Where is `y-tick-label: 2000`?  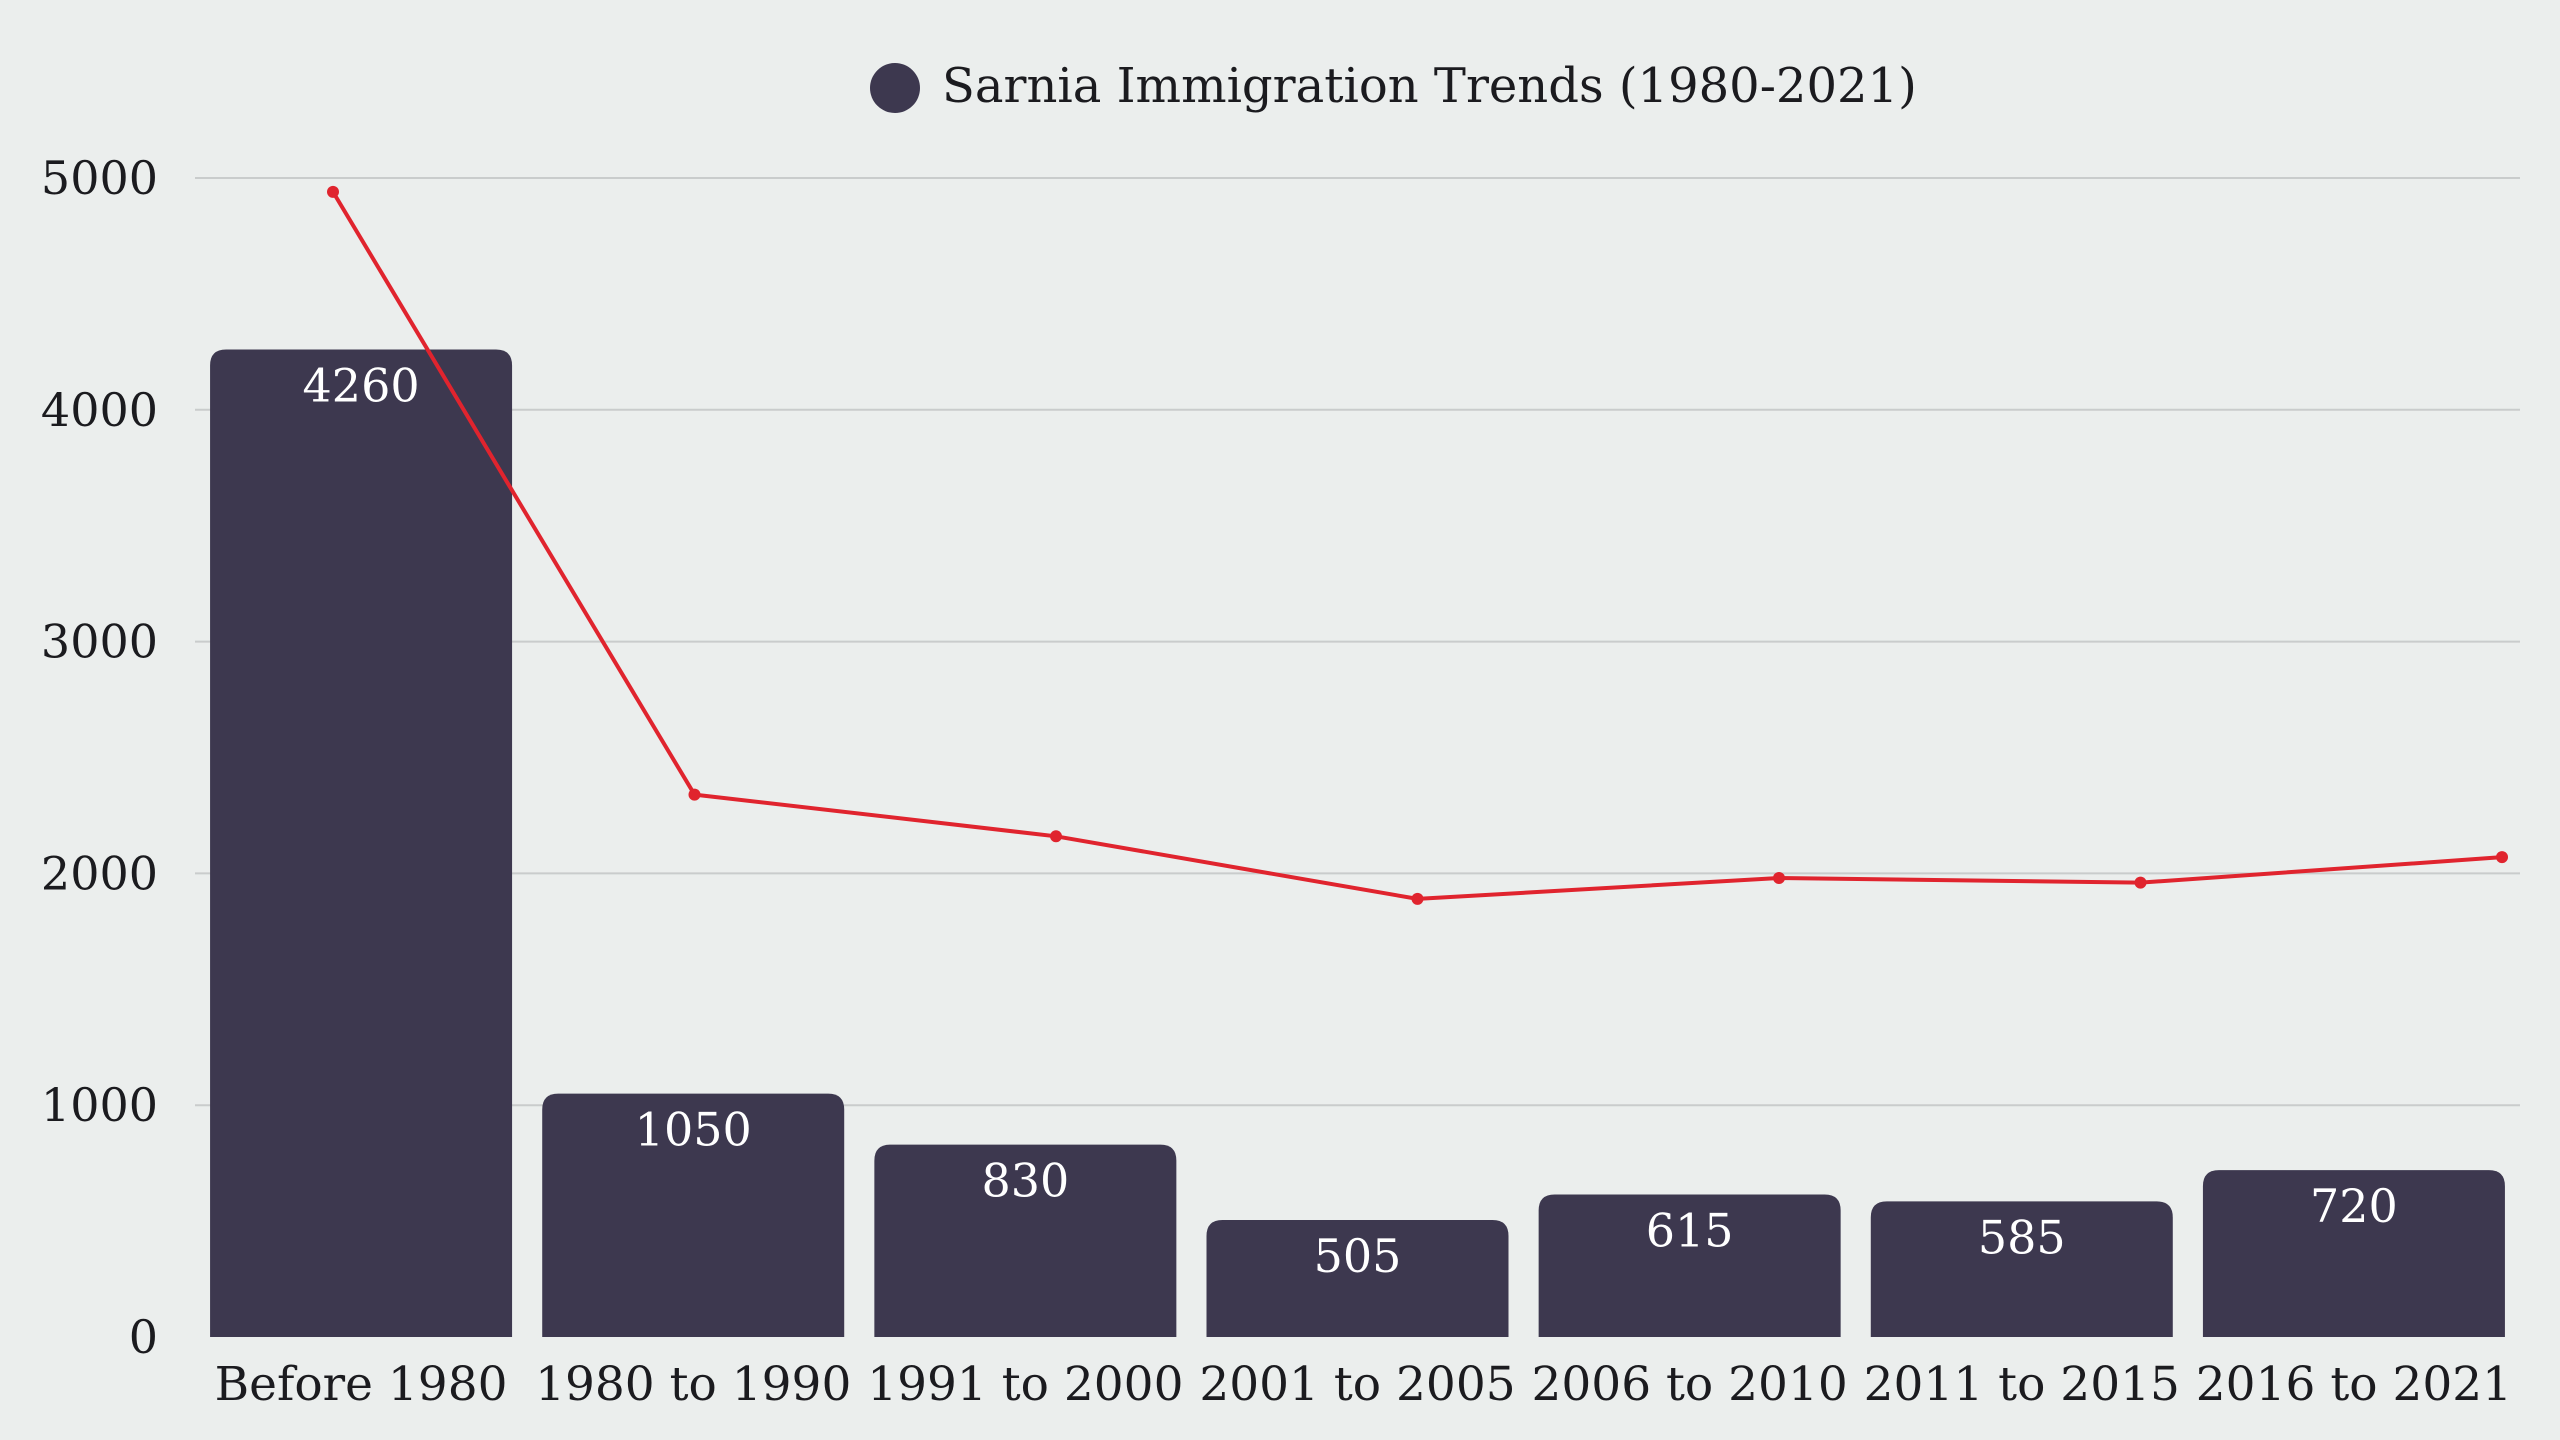
y-tick-label: 2000 is located at coordinates (99, 873).